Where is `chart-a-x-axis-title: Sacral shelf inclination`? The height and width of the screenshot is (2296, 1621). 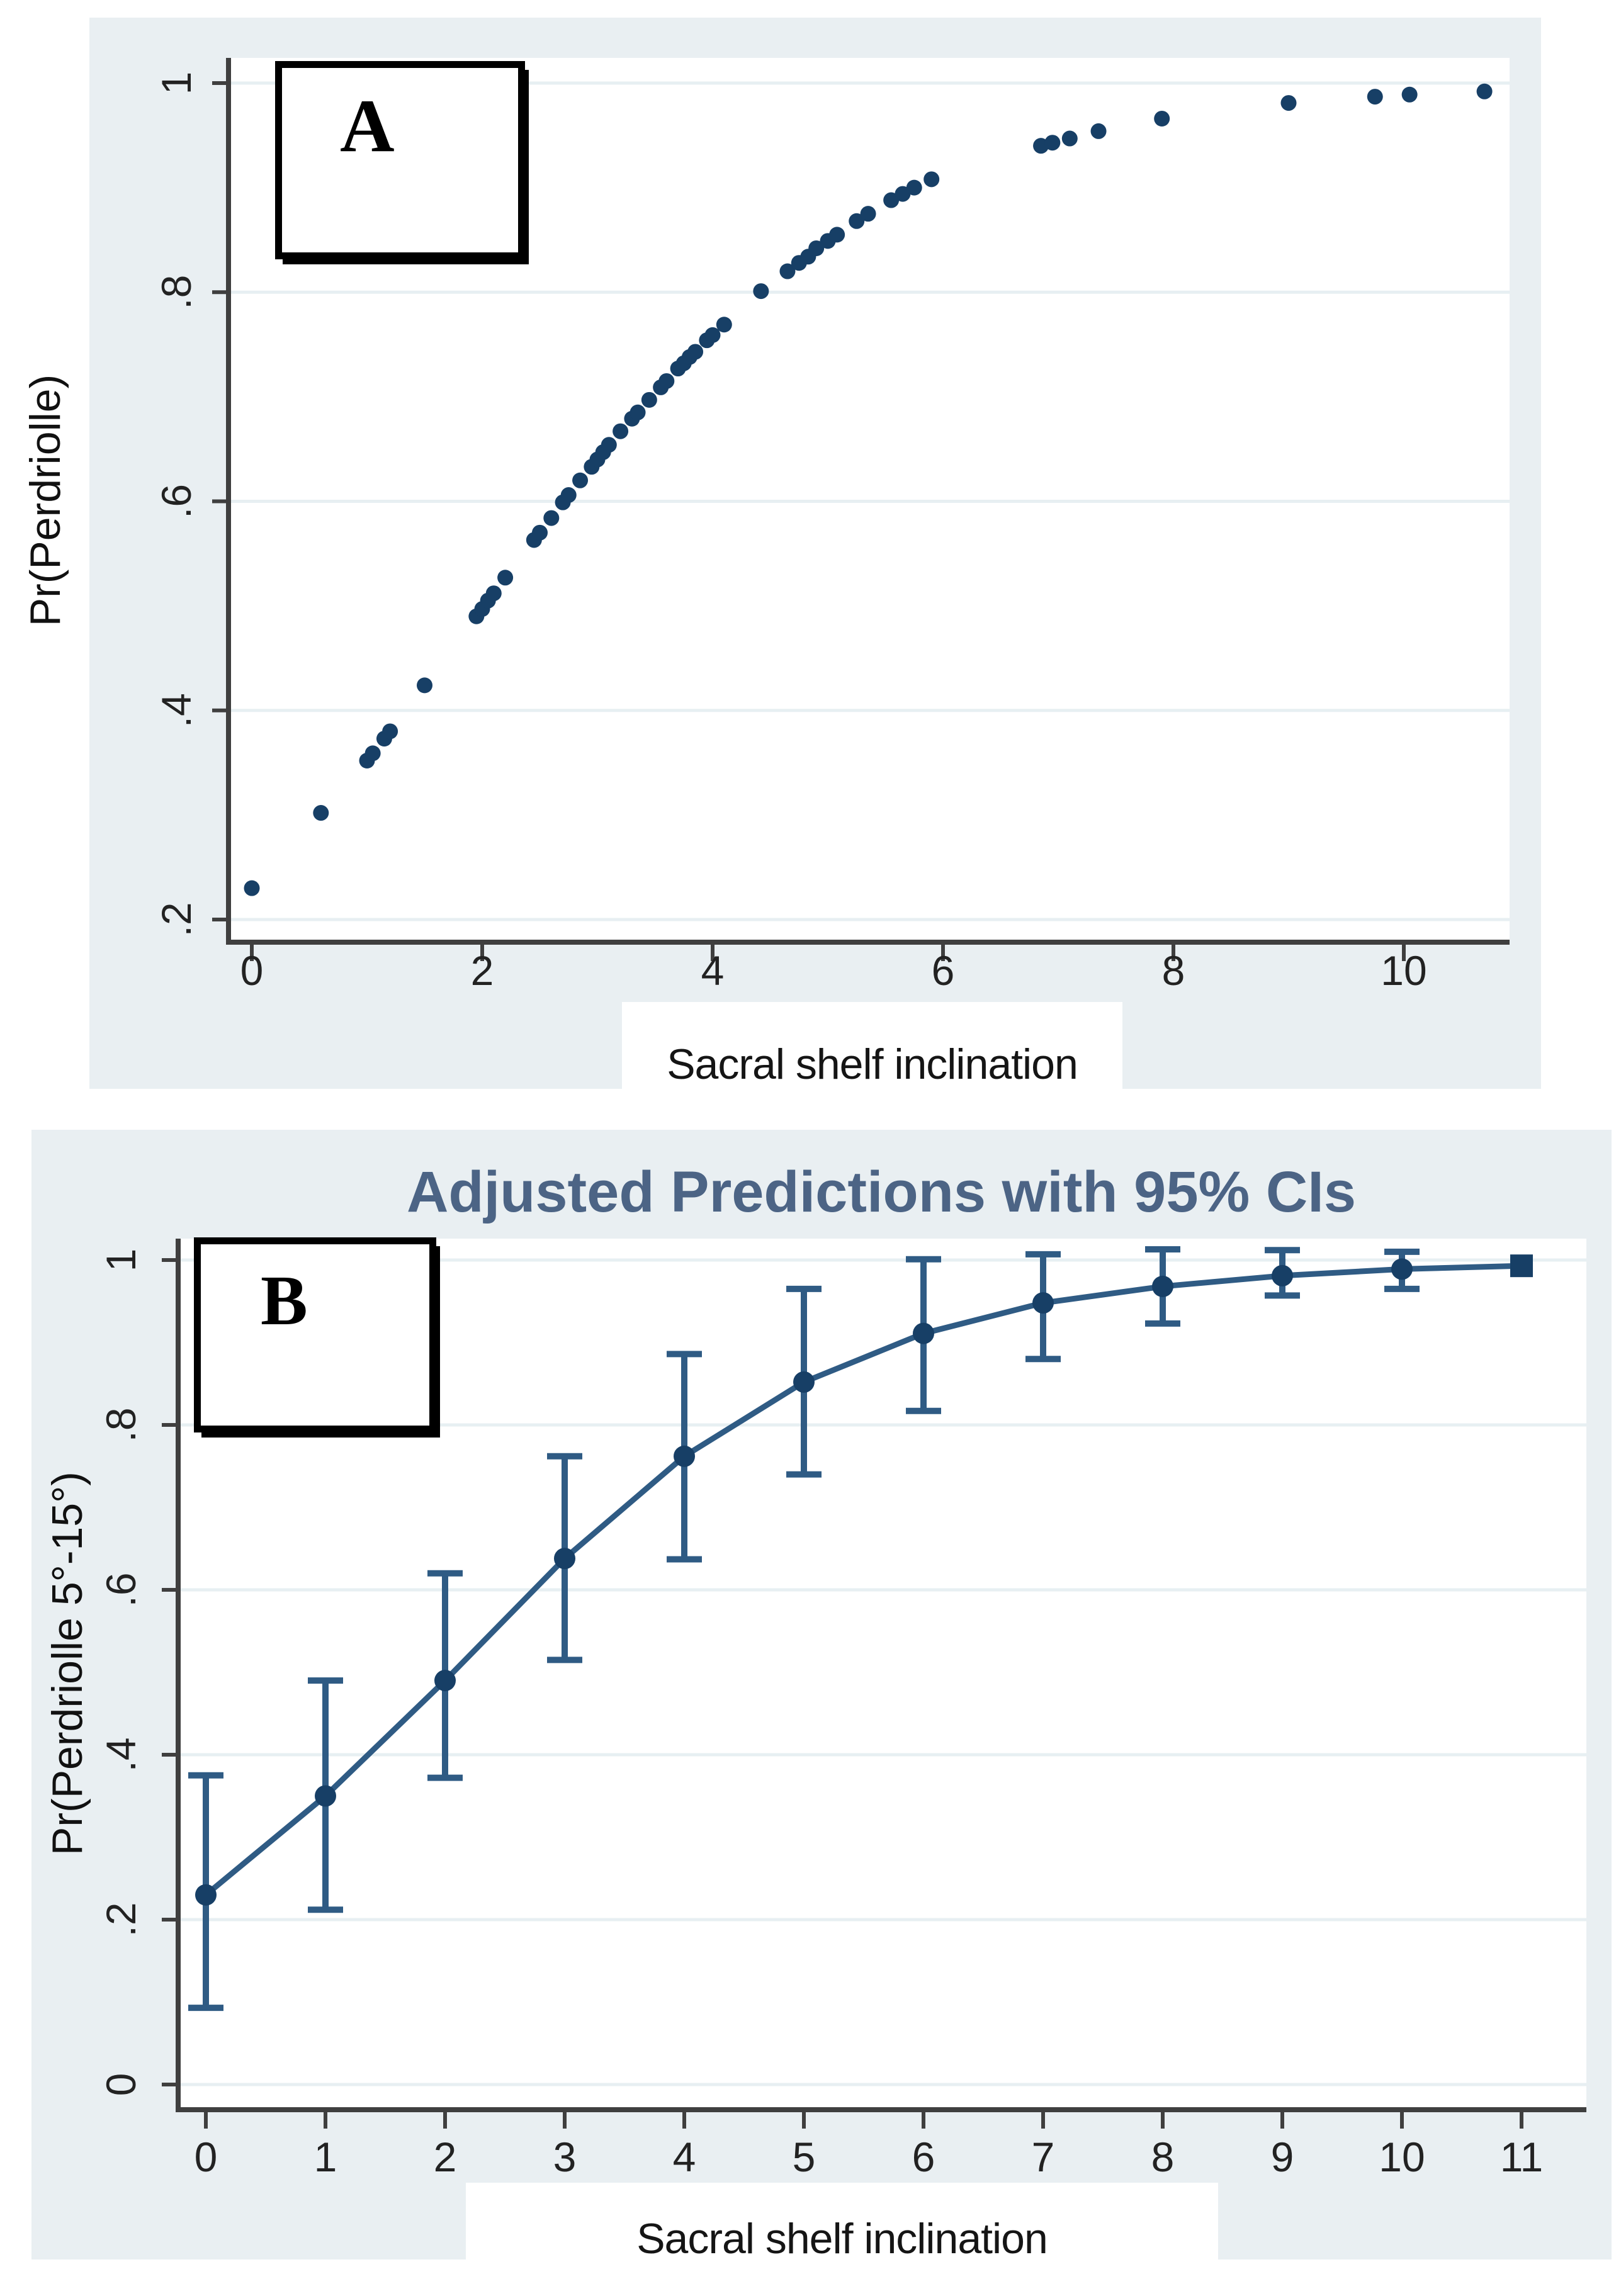
chart-a-x-axis-title: Sacral shelf inclination is located at coordinates (872, 1064).